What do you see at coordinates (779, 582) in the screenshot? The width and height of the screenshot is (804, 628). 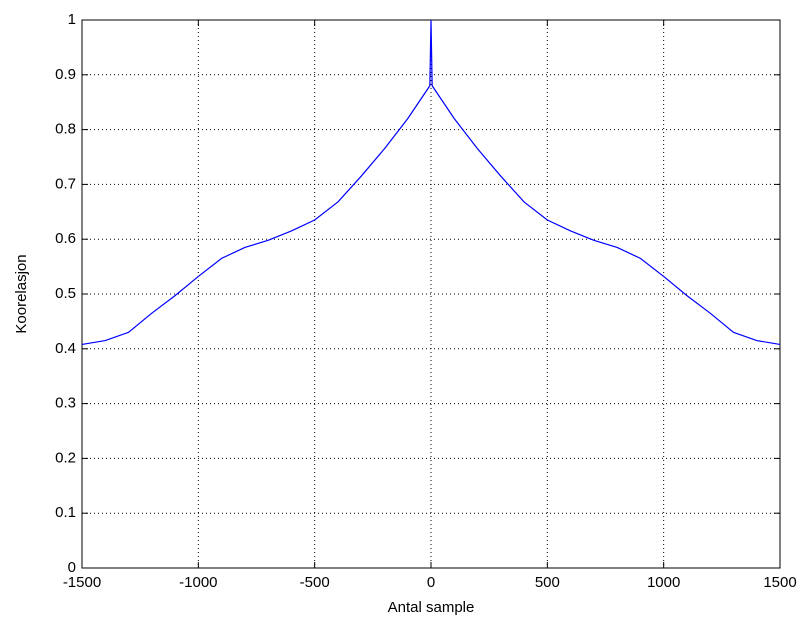 I see `x-tick-label: 1500` at bounding box center [779, 582].